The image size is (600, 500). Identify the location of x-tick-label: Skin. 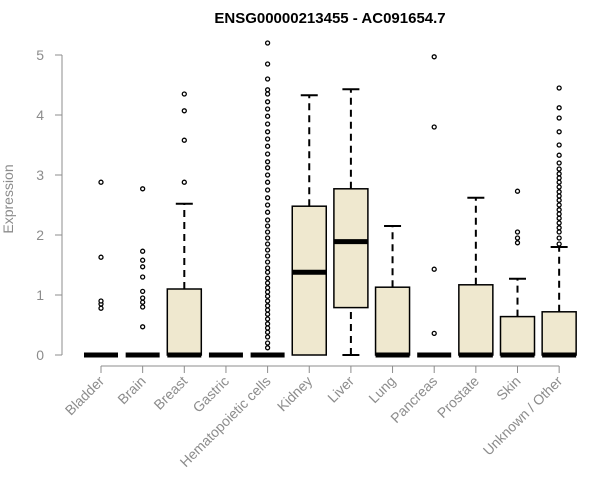
(508, 388).